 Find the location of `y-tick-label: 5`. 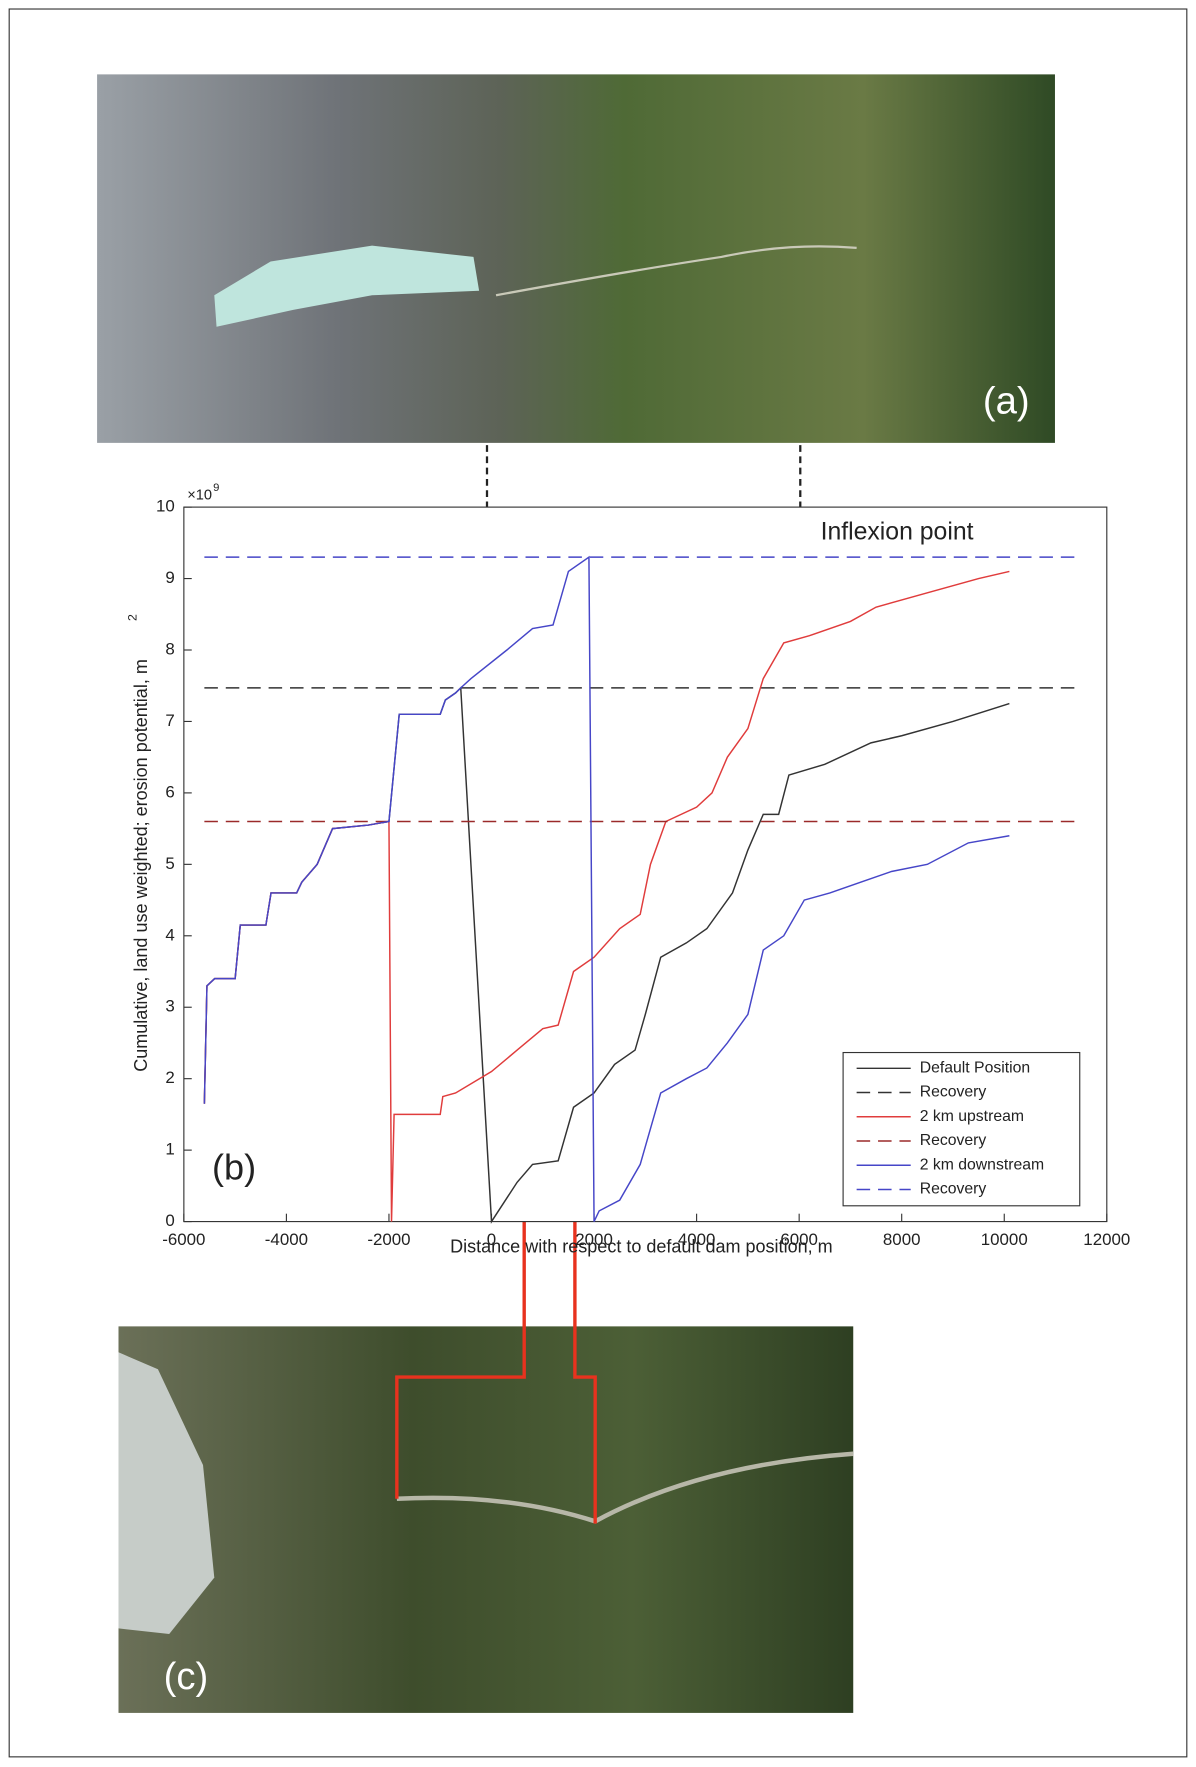

y-tick-label: 5 is located at coordinates (169, 863).